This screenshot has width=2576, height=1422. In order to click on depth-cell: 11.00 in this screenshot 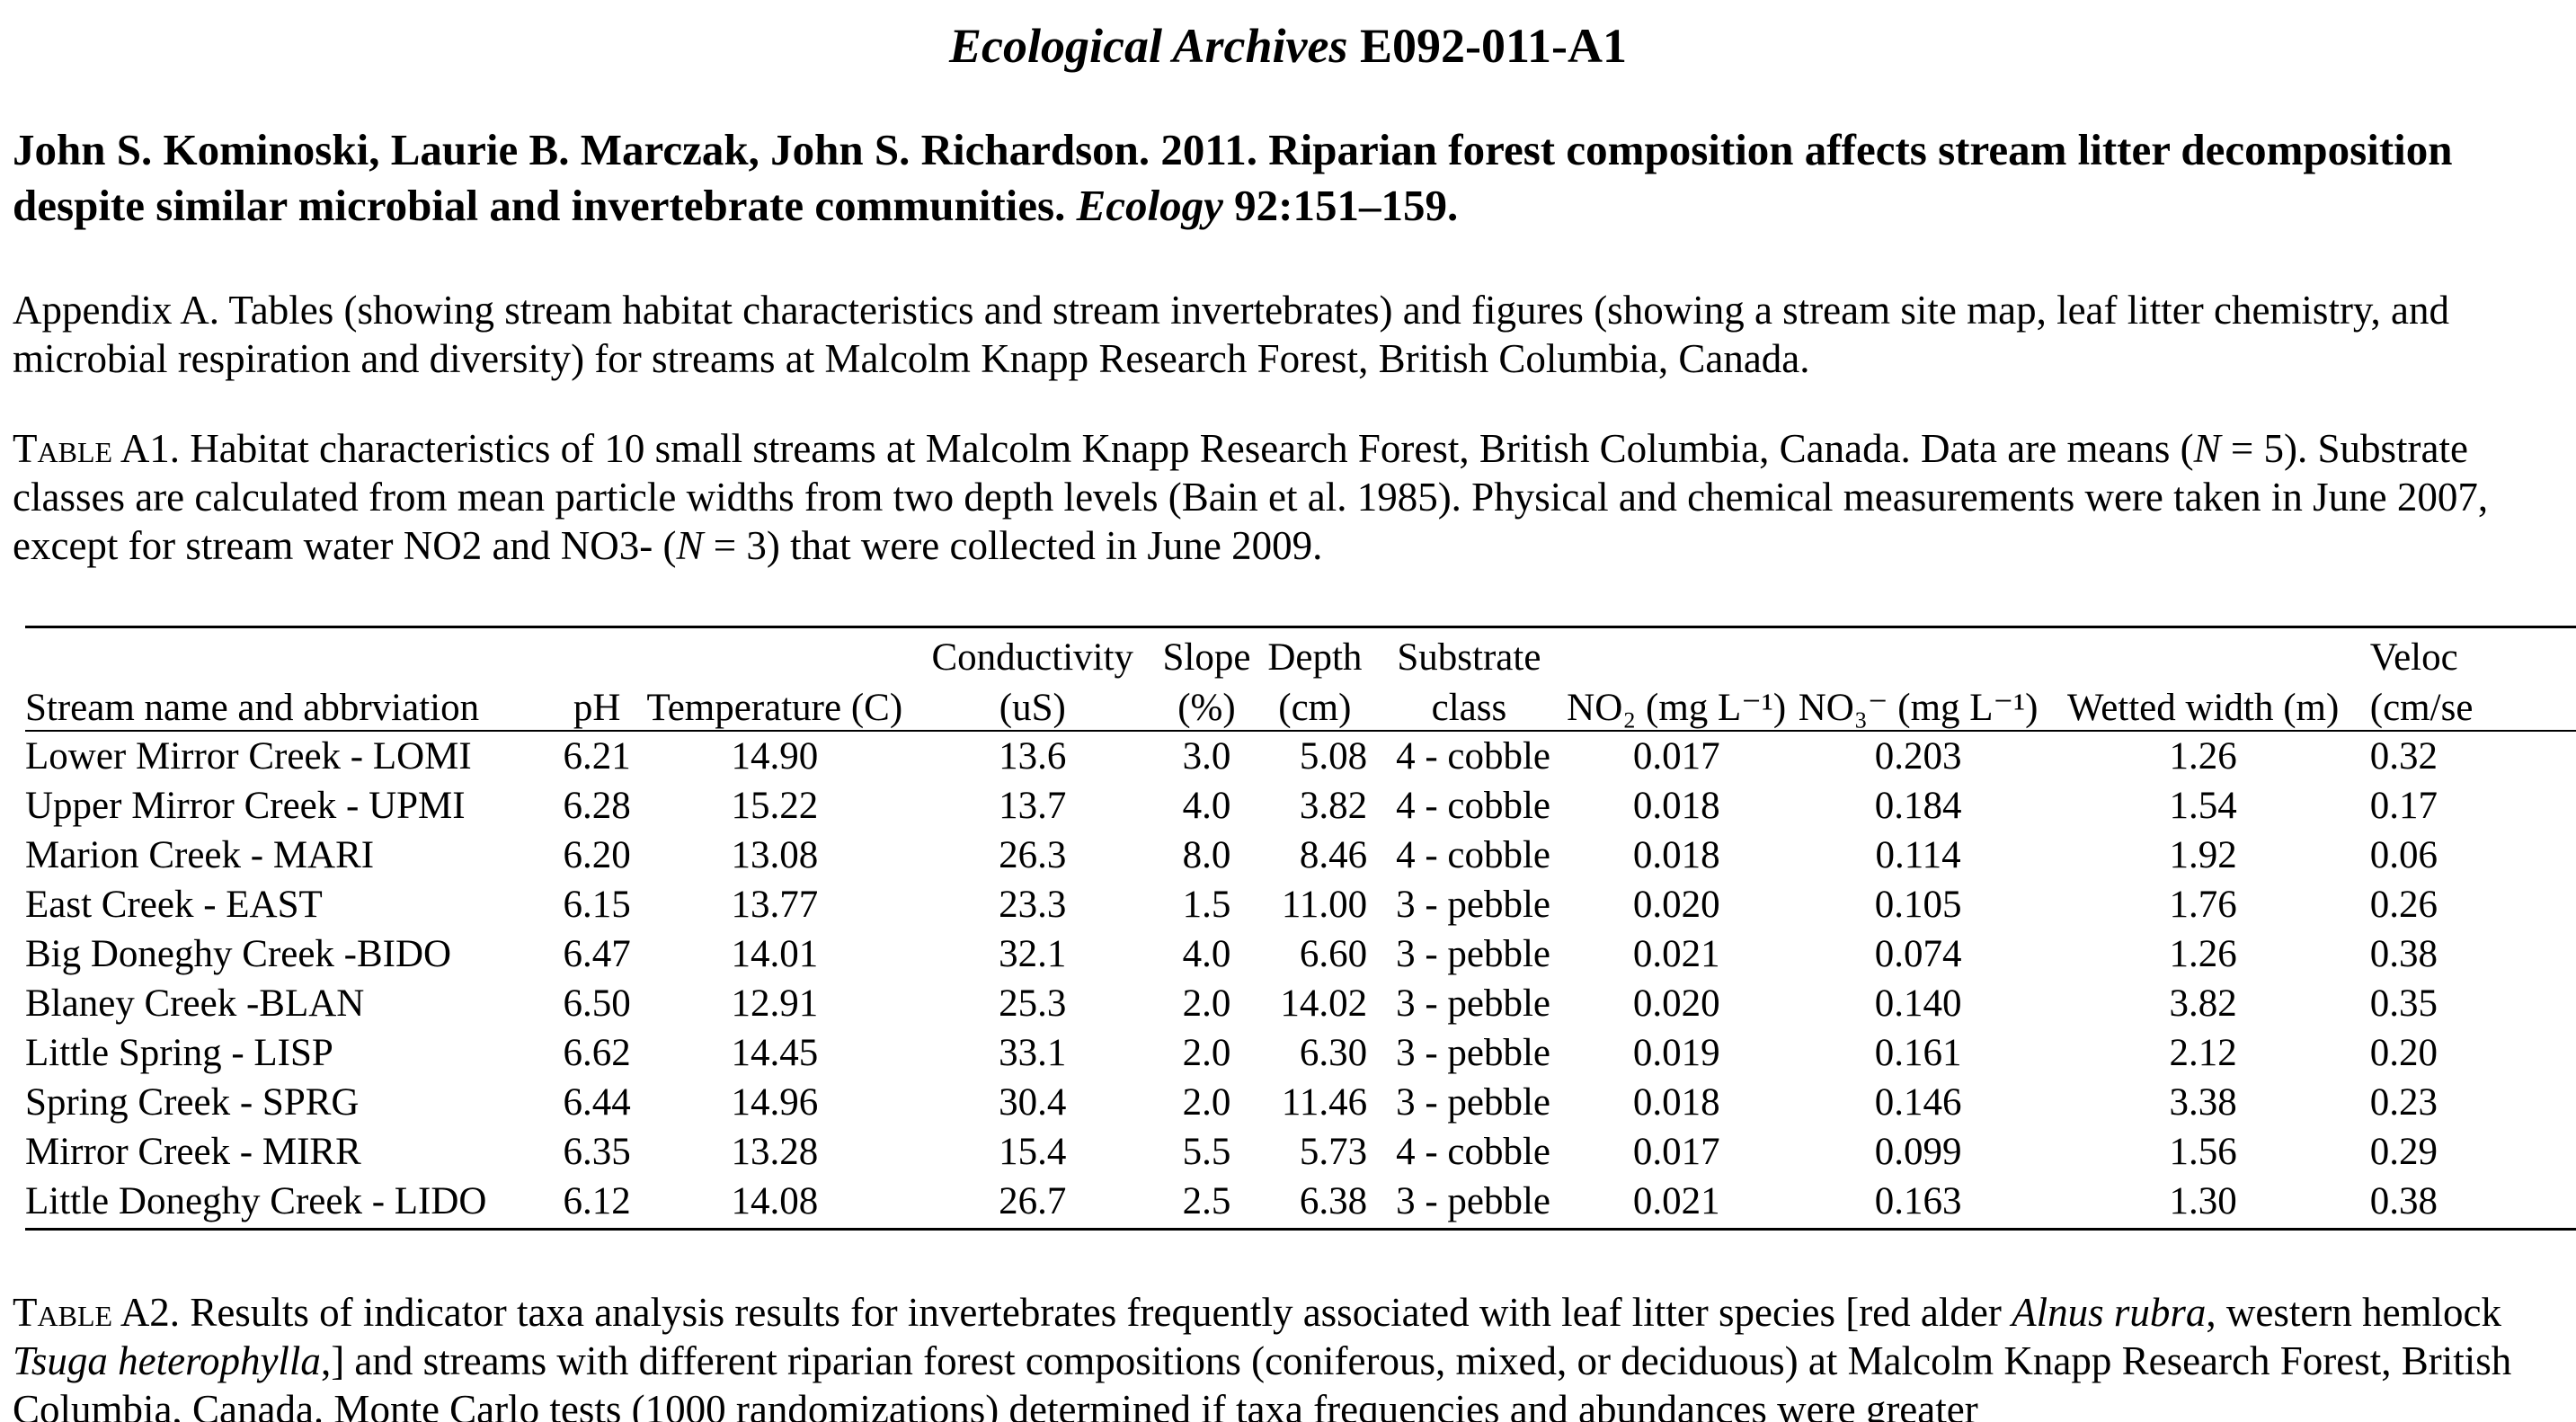, I will do `click(1324, 905)`.